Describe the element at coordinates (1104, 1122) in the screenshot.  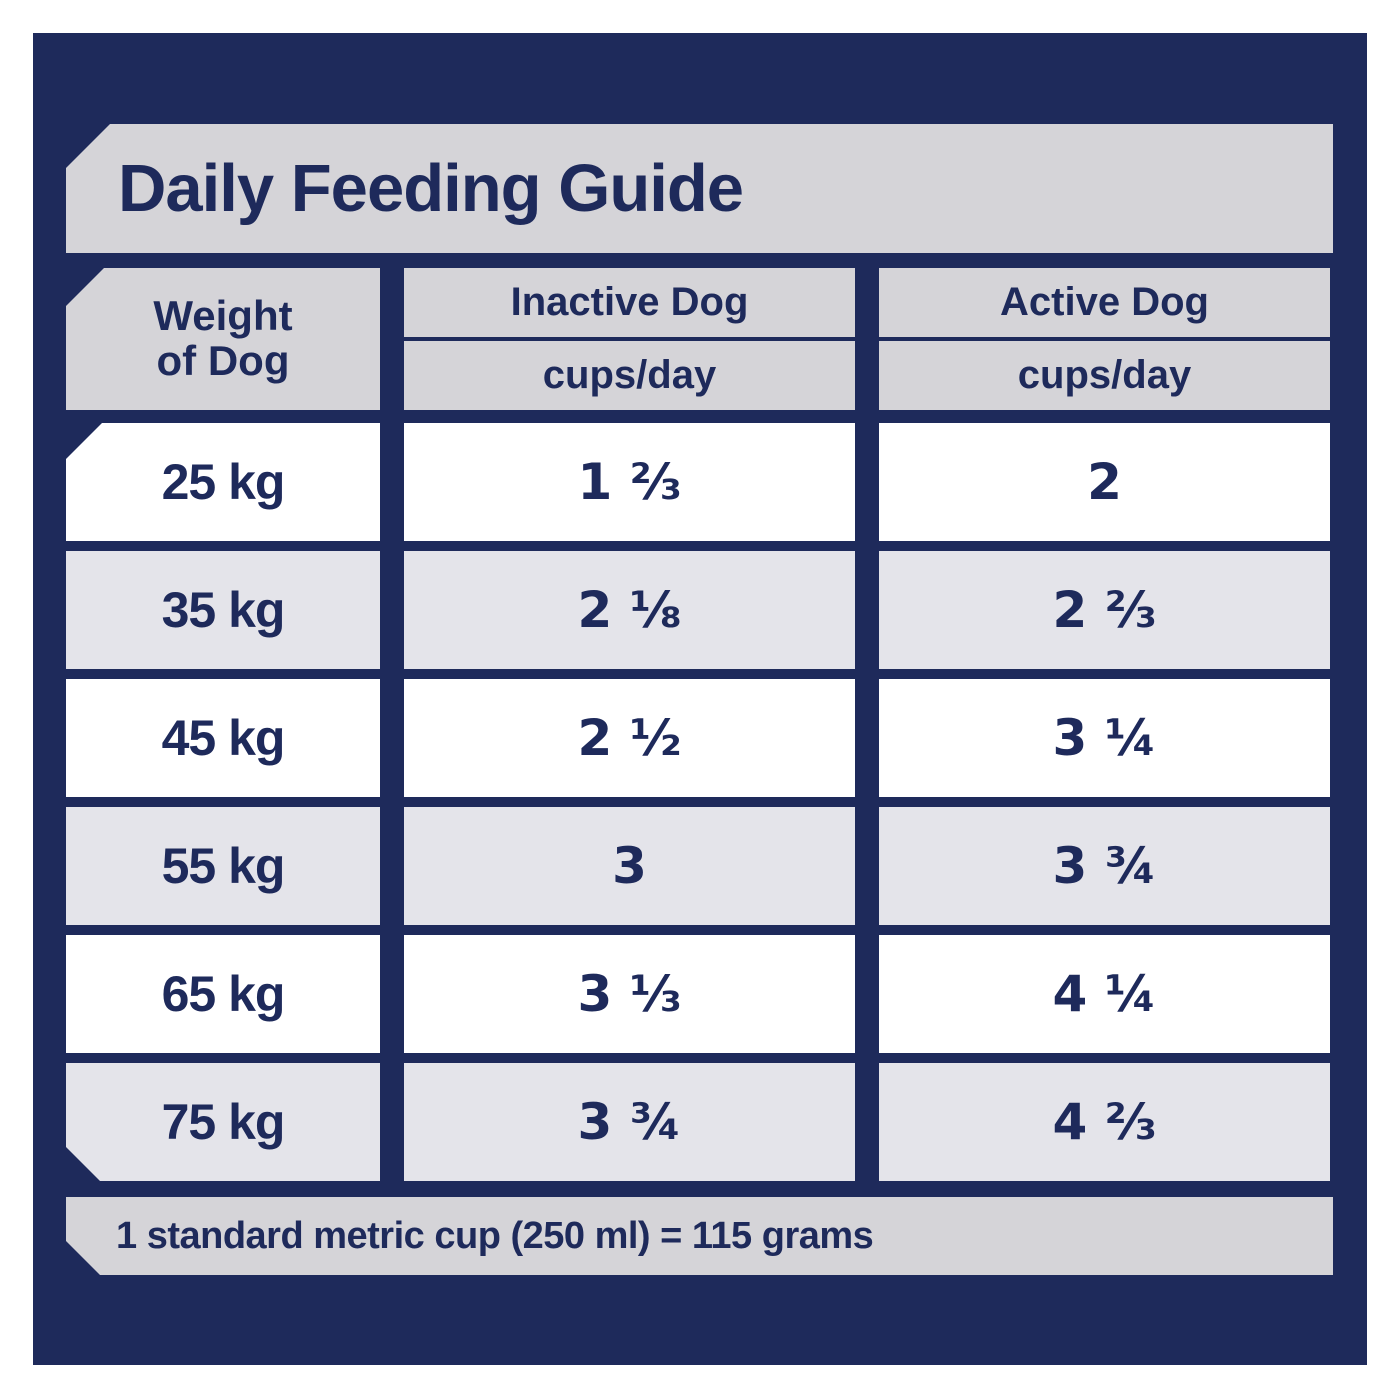
I see `active-cups-cell: 4 ⅔` at that location.